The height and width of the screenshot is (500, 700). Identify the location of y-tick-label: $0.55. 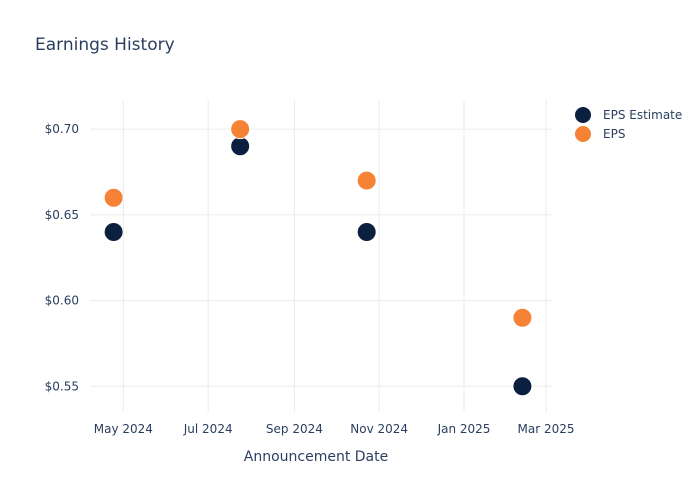
(62, 386).